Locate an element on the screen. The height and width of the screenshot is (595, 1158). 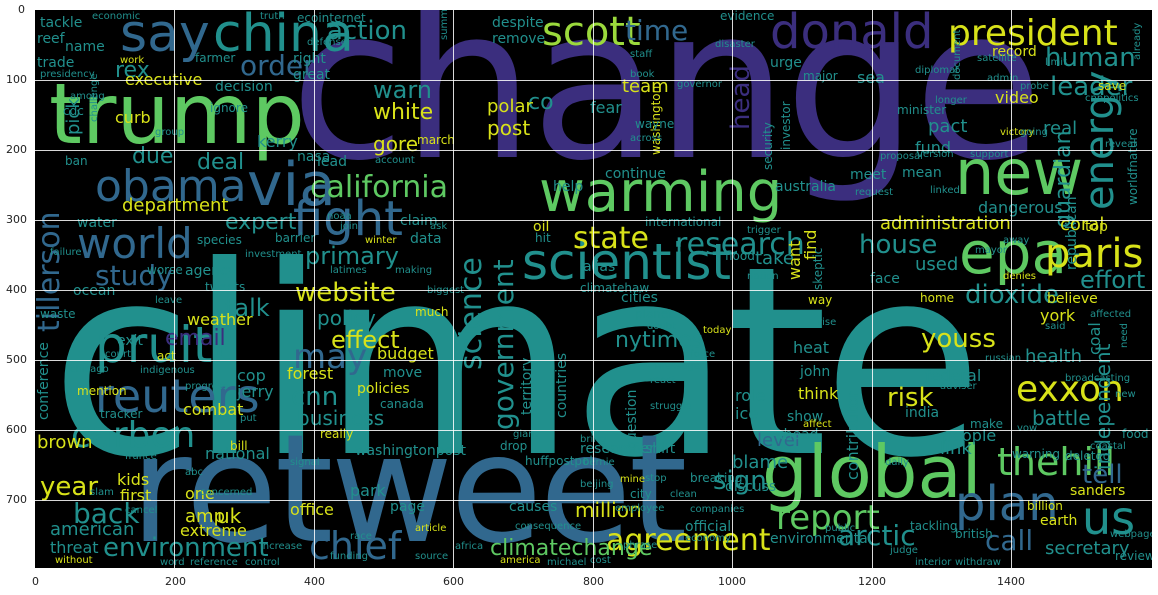
word-giant: giant is located at coordinates (526, 434).